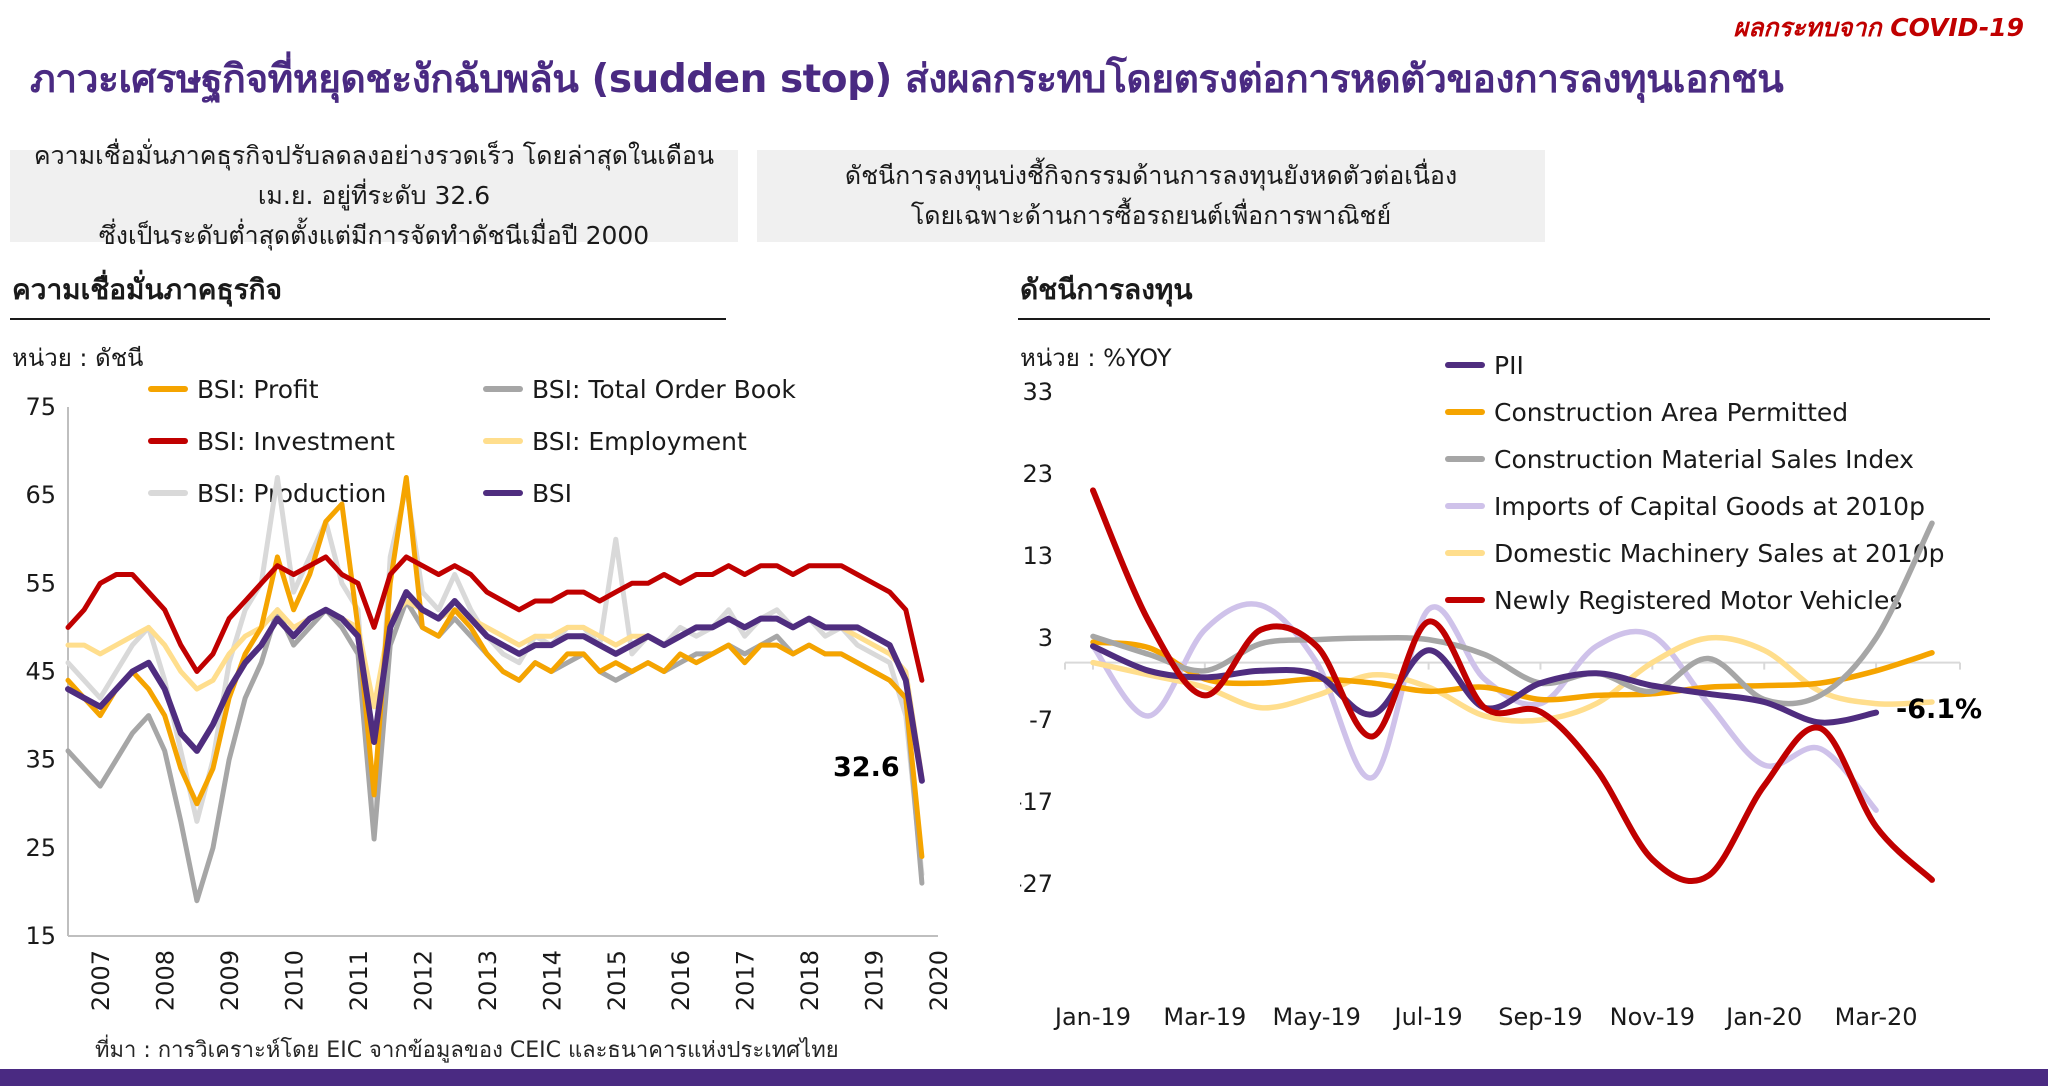 The image size is (2048, 1086). I want to click on legend-item-bsi-profit: BSI: Profit, so click(233, 389).